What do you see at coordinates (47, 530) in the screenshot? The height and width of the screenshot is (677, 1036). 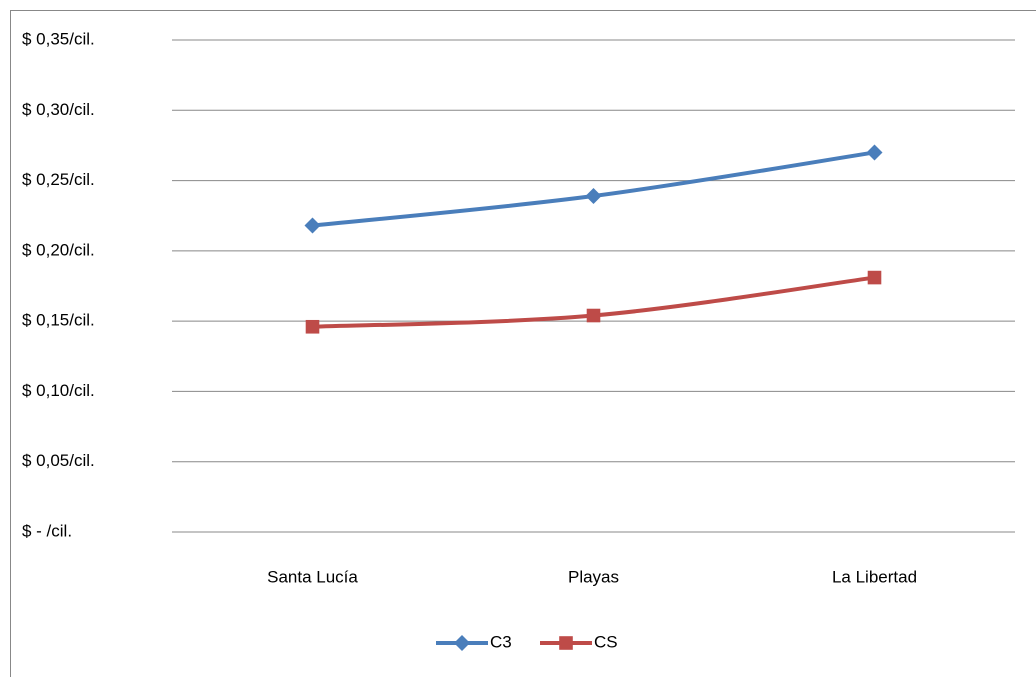 I see `y-tick-label: $ - /cil.` at bounding box center [47, 530].